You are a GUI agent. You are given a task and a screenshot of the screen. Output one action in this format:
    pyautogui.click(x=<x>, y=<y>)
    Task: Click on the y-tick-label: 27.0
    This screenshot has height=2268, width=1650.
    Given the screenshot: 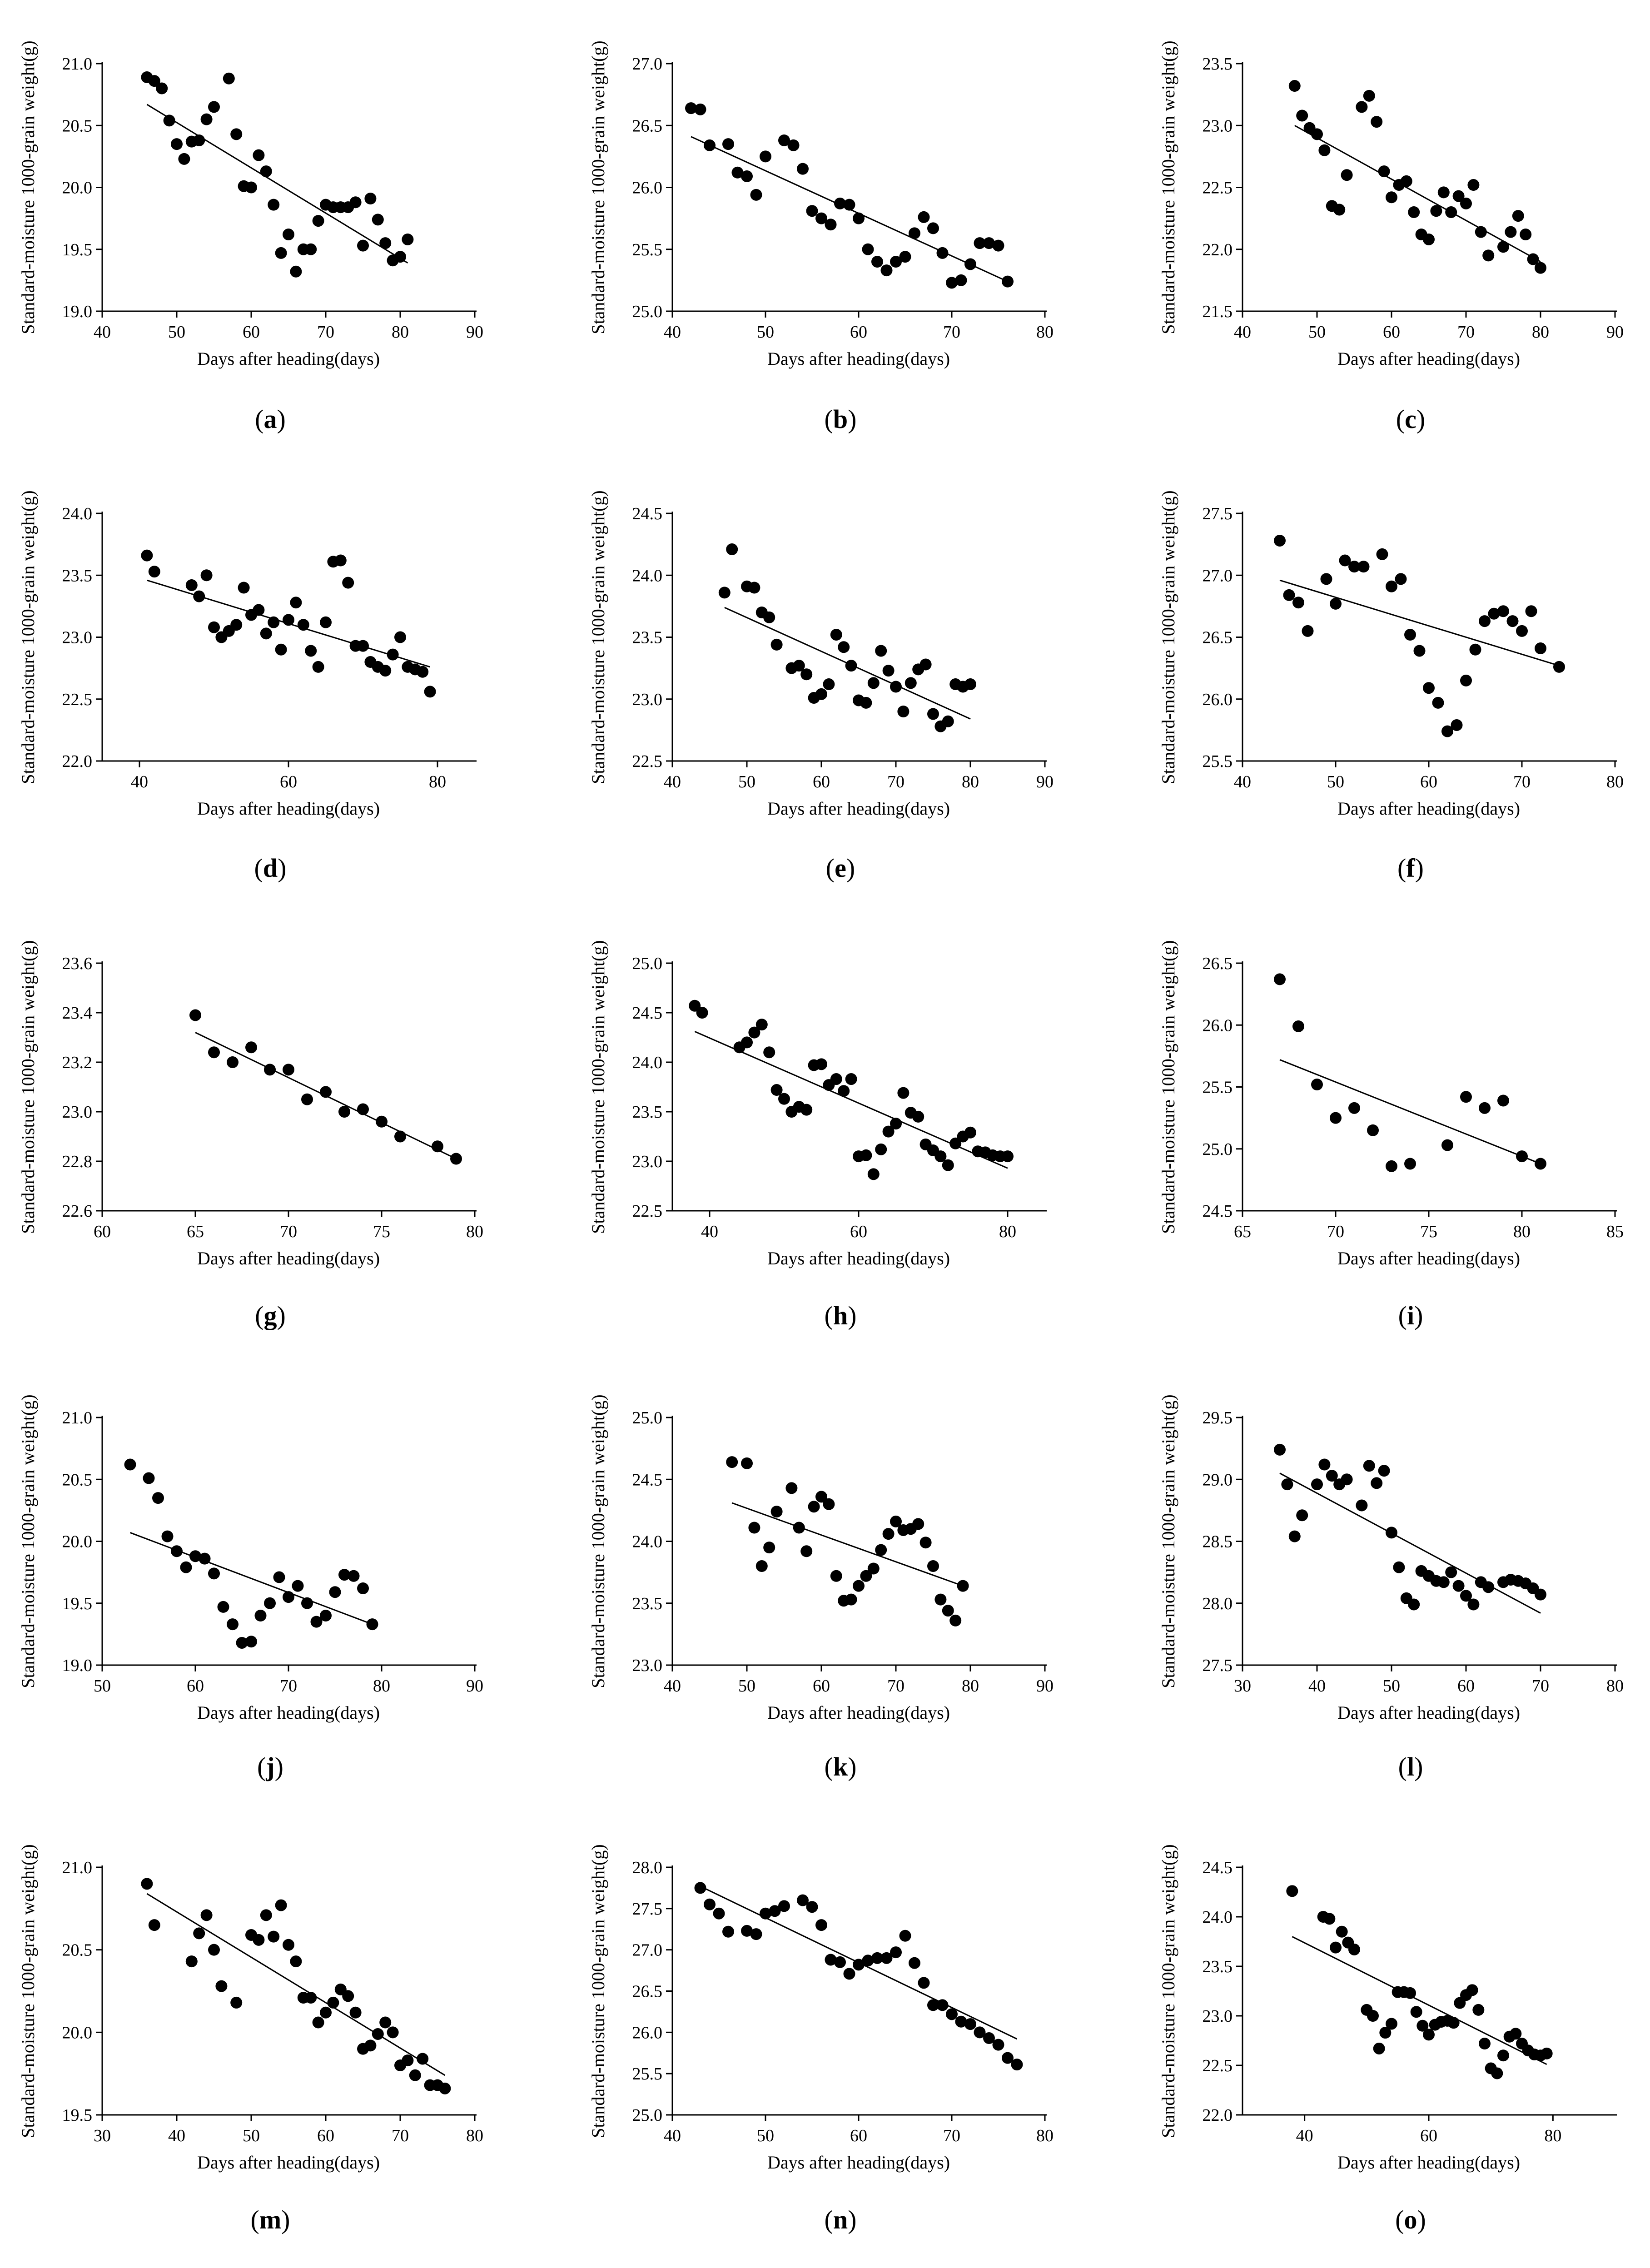 What is the action you would take?
    pyautogui.click(x=647, y=64)
    